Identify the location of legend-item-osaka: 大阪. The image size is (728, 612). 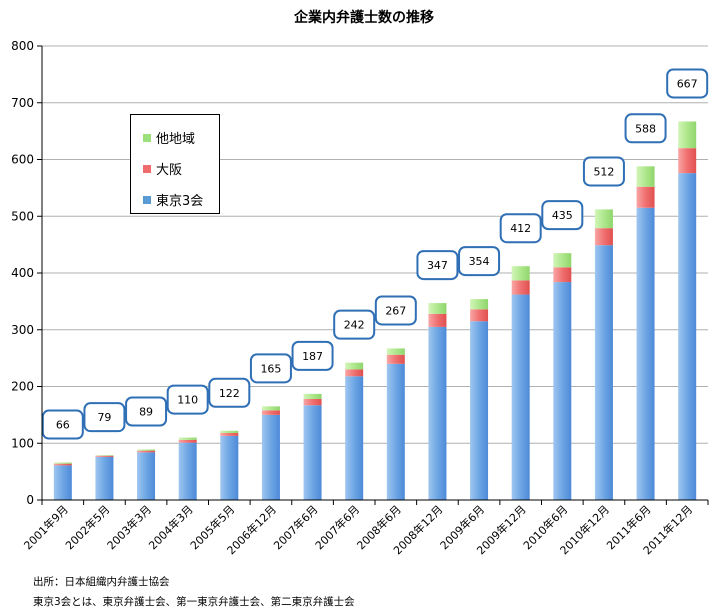
(162, 168).